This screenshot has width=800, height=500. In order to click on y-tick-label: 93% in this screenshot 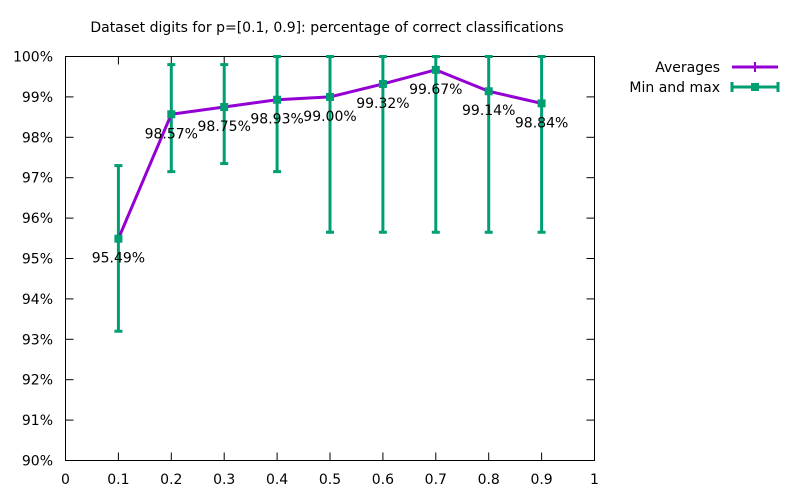, I will do `click(37, 340)`.